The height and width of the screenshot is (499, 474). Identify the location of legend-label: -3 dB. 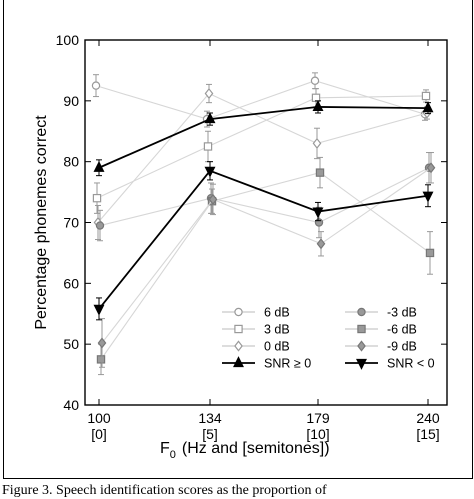
(402, 313).